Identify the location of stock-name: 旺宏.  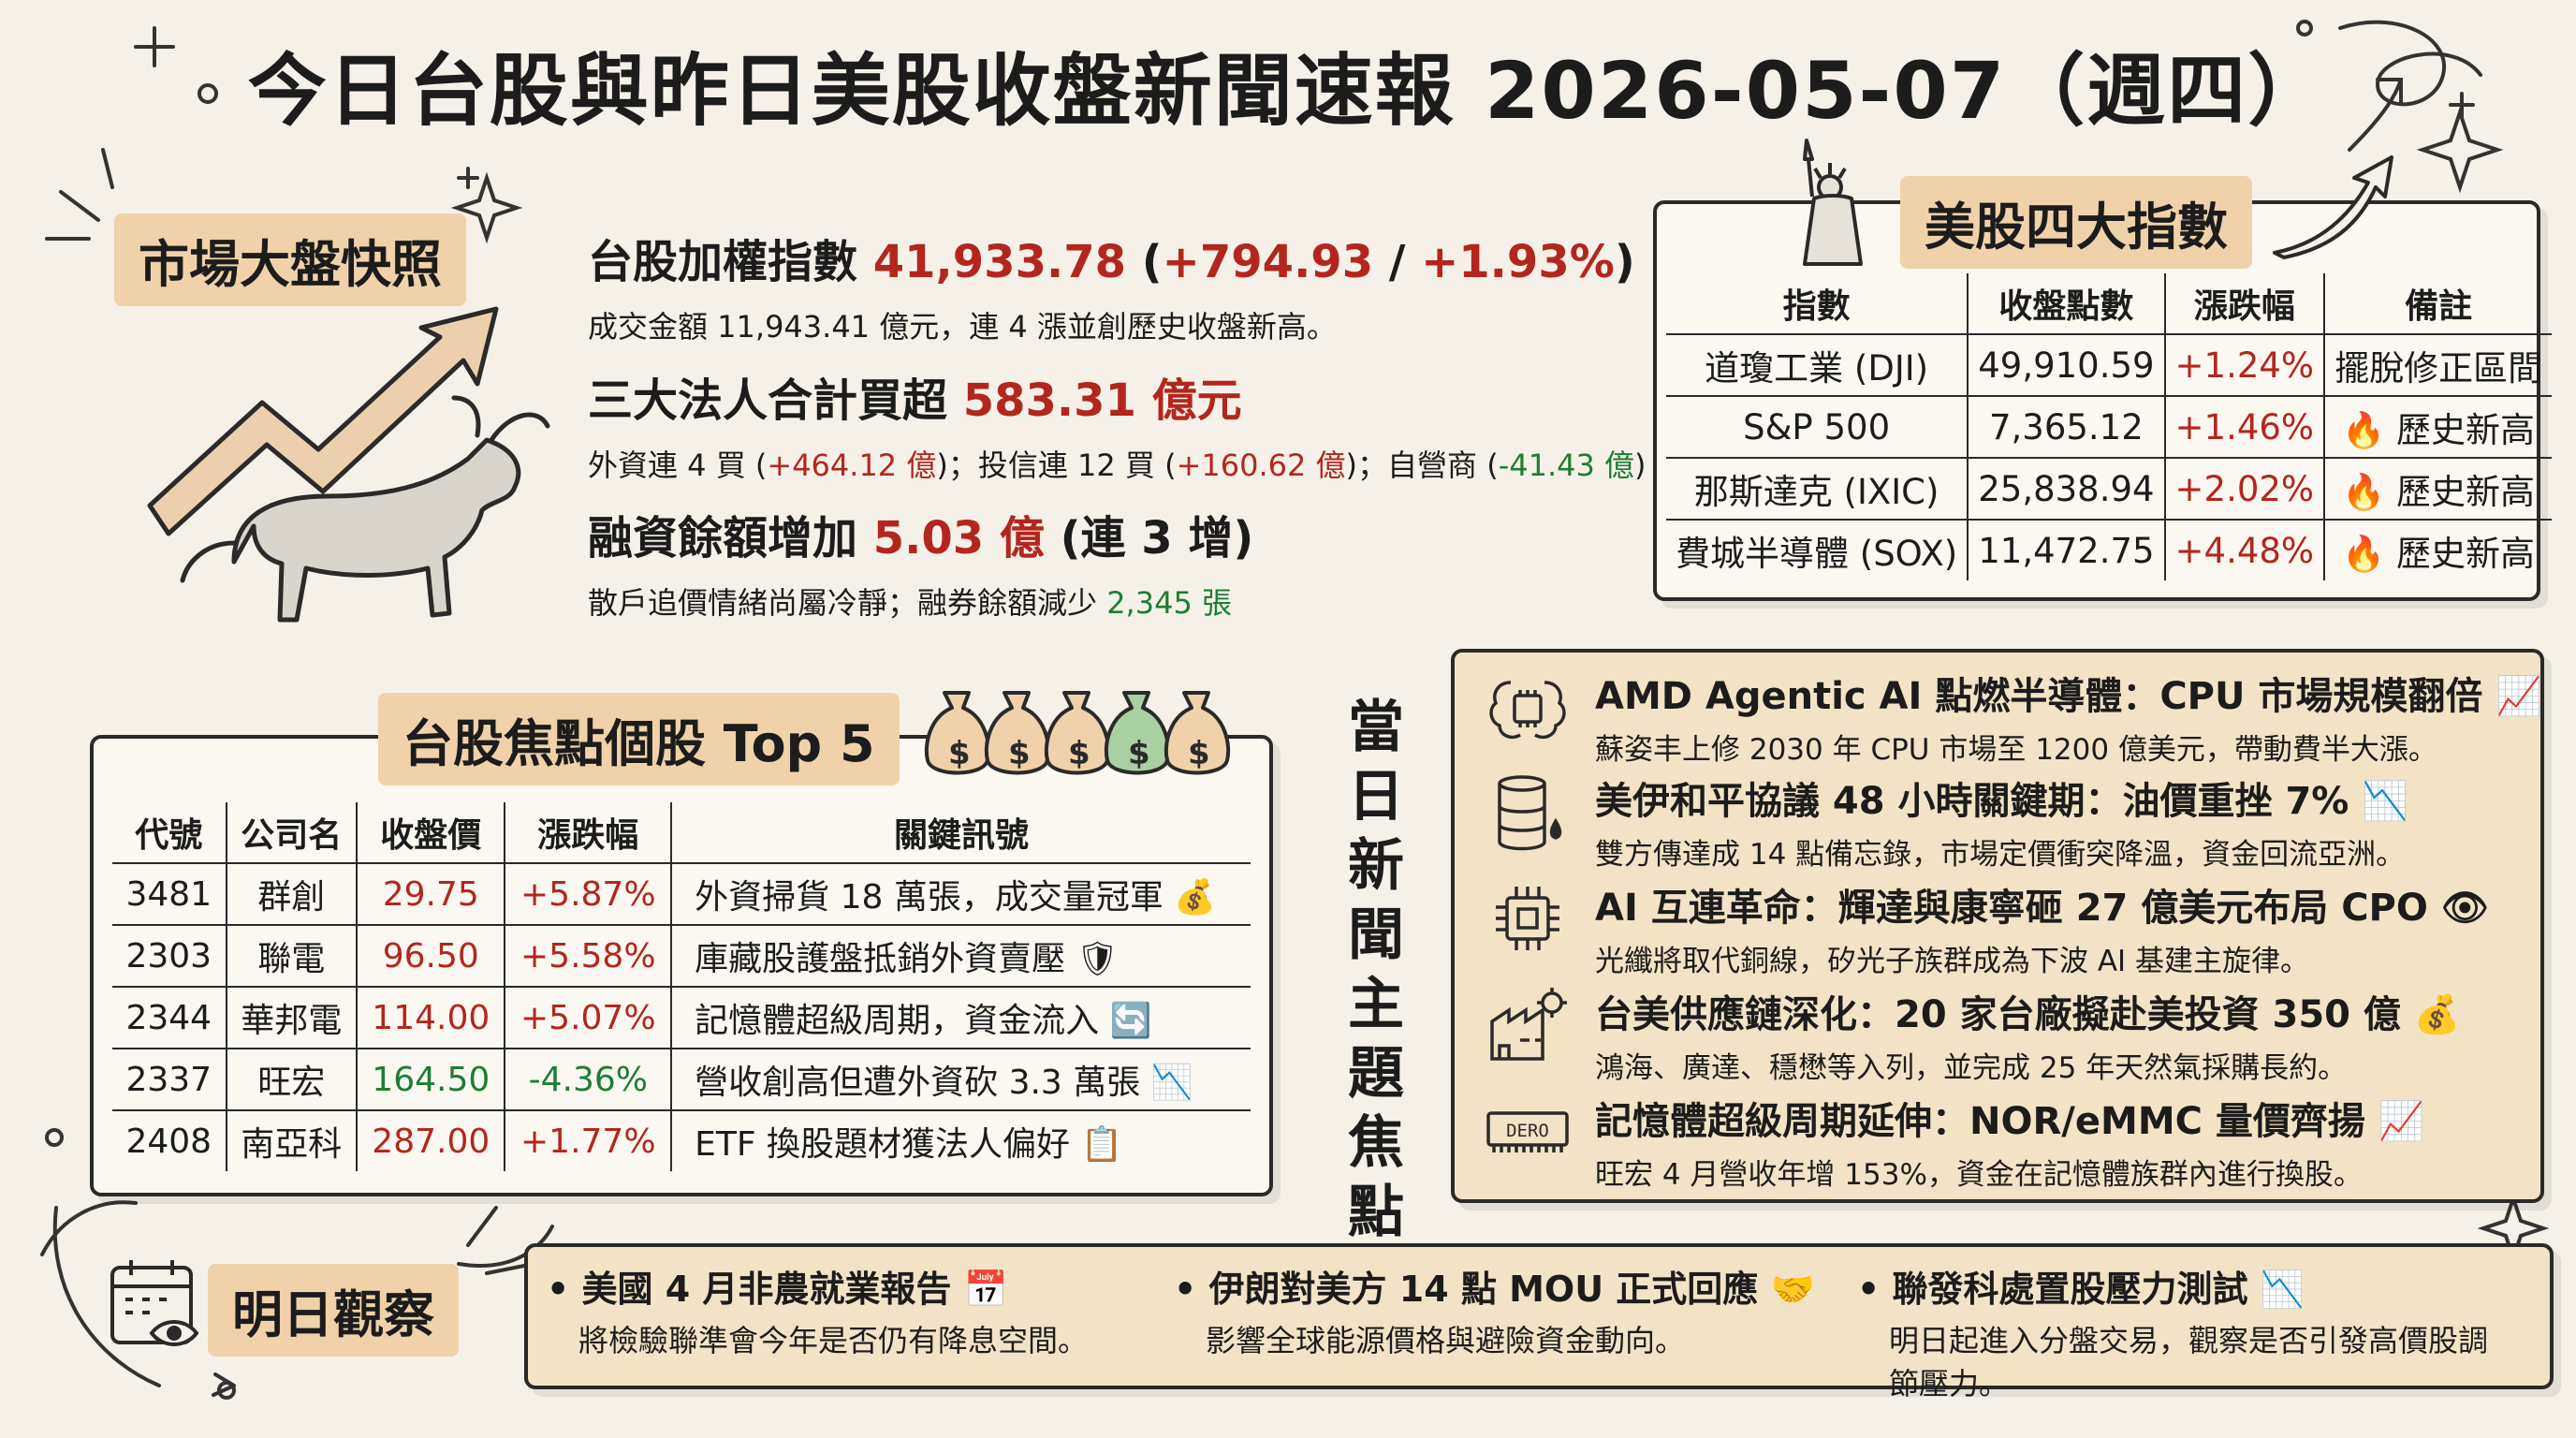
(292, 1079).